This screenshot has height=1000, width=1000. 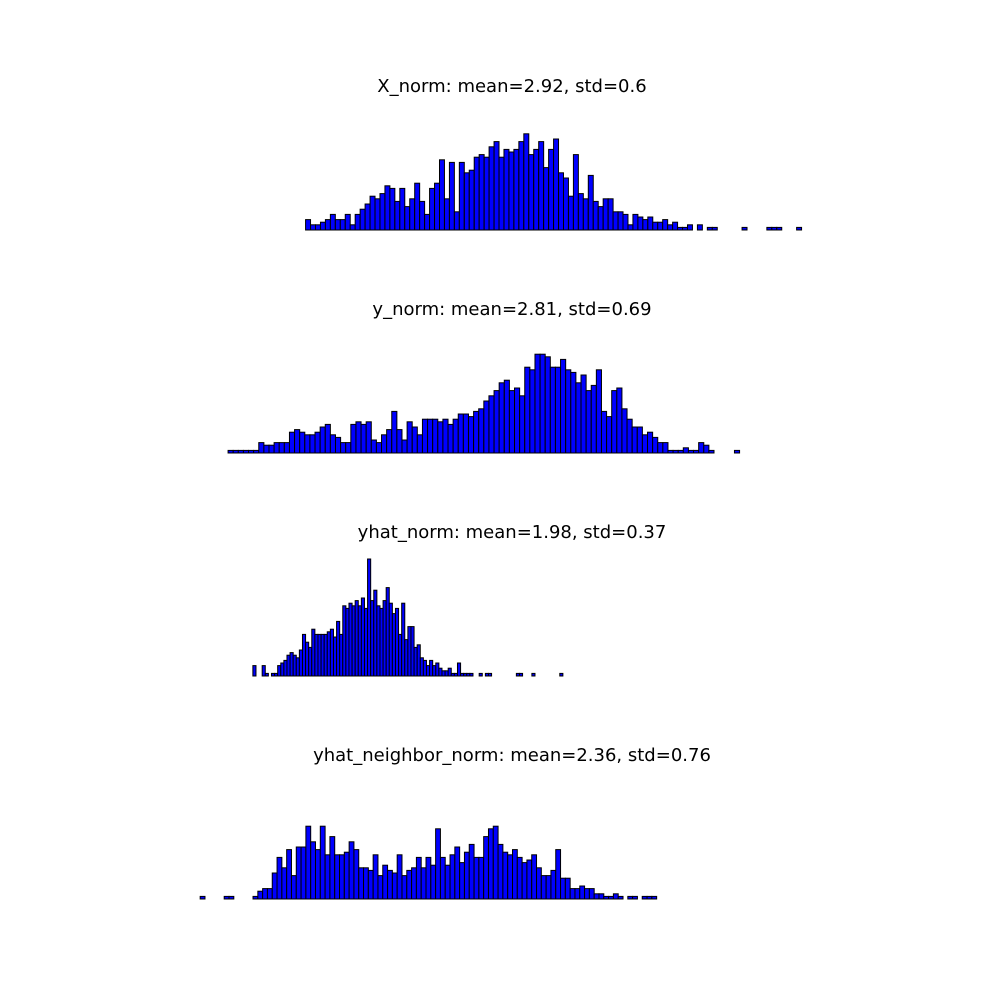 What do you see at coordinates (512, 532) in the screenshot?
I see `chart-title: yhat_norm: mean=1.98, std=0.37` at bounding box center [512, 532].